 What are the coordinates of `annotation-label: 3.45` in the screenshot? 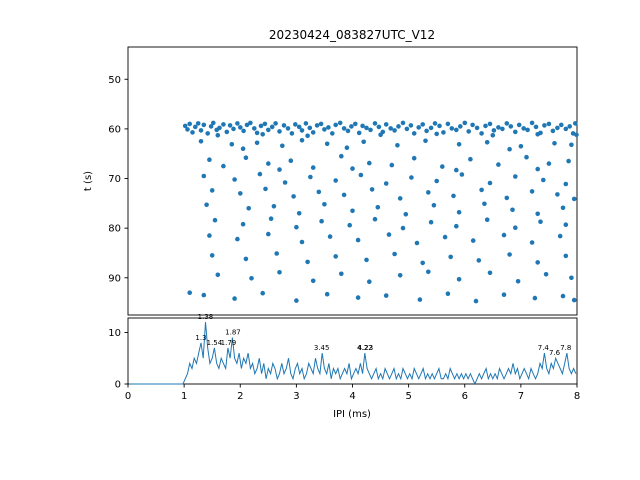 It's located at (322, 348).